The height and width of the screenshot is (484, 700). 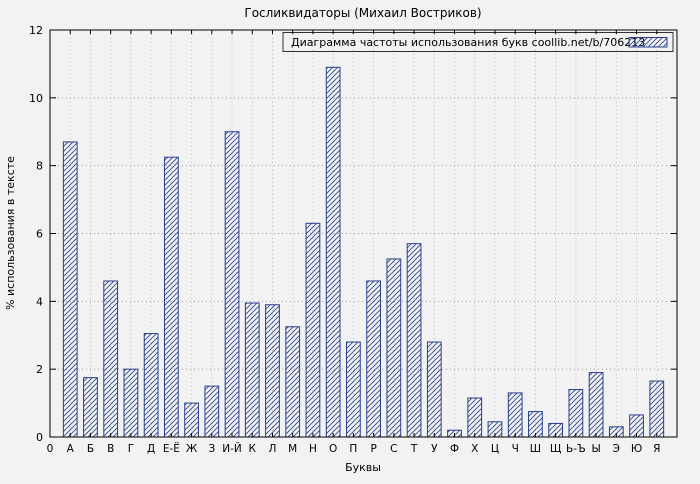 What do you see at coordinates (232, 284) in the screenshot?
I see `bar-И-Й` at bounding box center [232, 284].